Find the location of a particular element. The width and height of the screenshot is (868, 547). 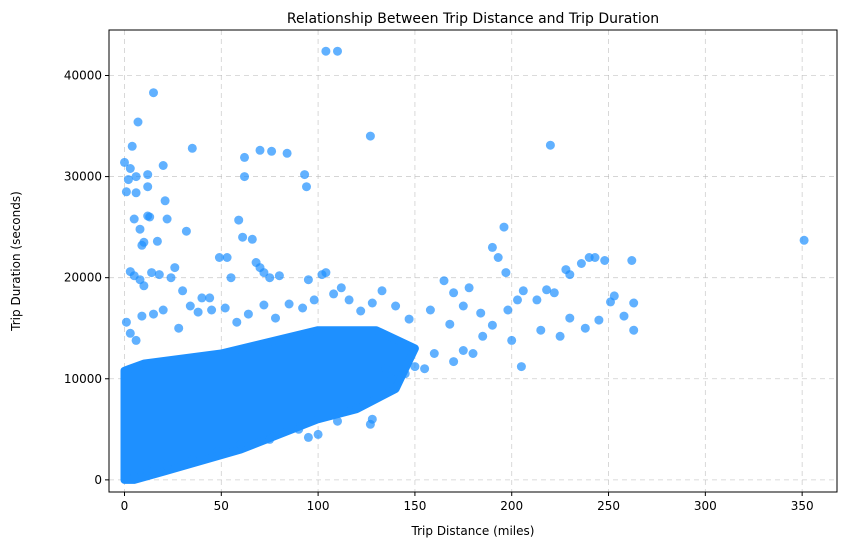

dense-point-cloud is located at coordinates (269, 405).